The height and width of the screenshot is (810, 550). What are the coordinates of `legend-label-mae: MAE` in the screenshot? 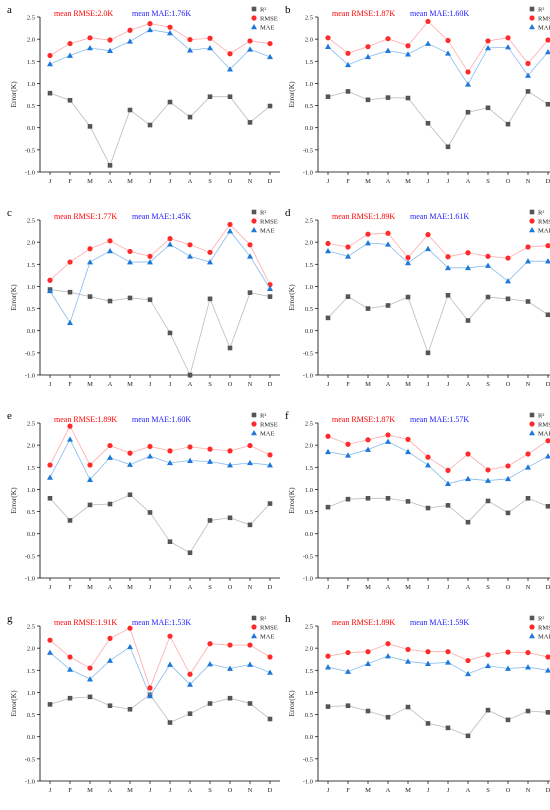 It's located at (267, 28).